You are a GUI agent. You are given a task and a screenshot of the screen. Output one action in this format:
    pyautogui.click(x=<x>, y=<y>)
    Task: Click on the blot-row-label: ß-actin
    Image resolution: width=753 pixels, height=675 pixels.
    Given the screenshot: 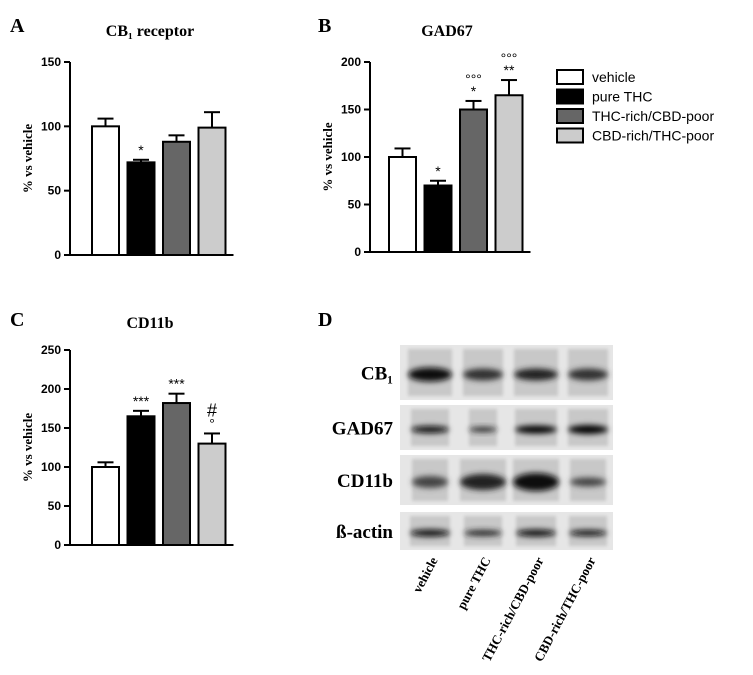 What is the action you would take?
    pyautogui.click(x=364, y=532)
    